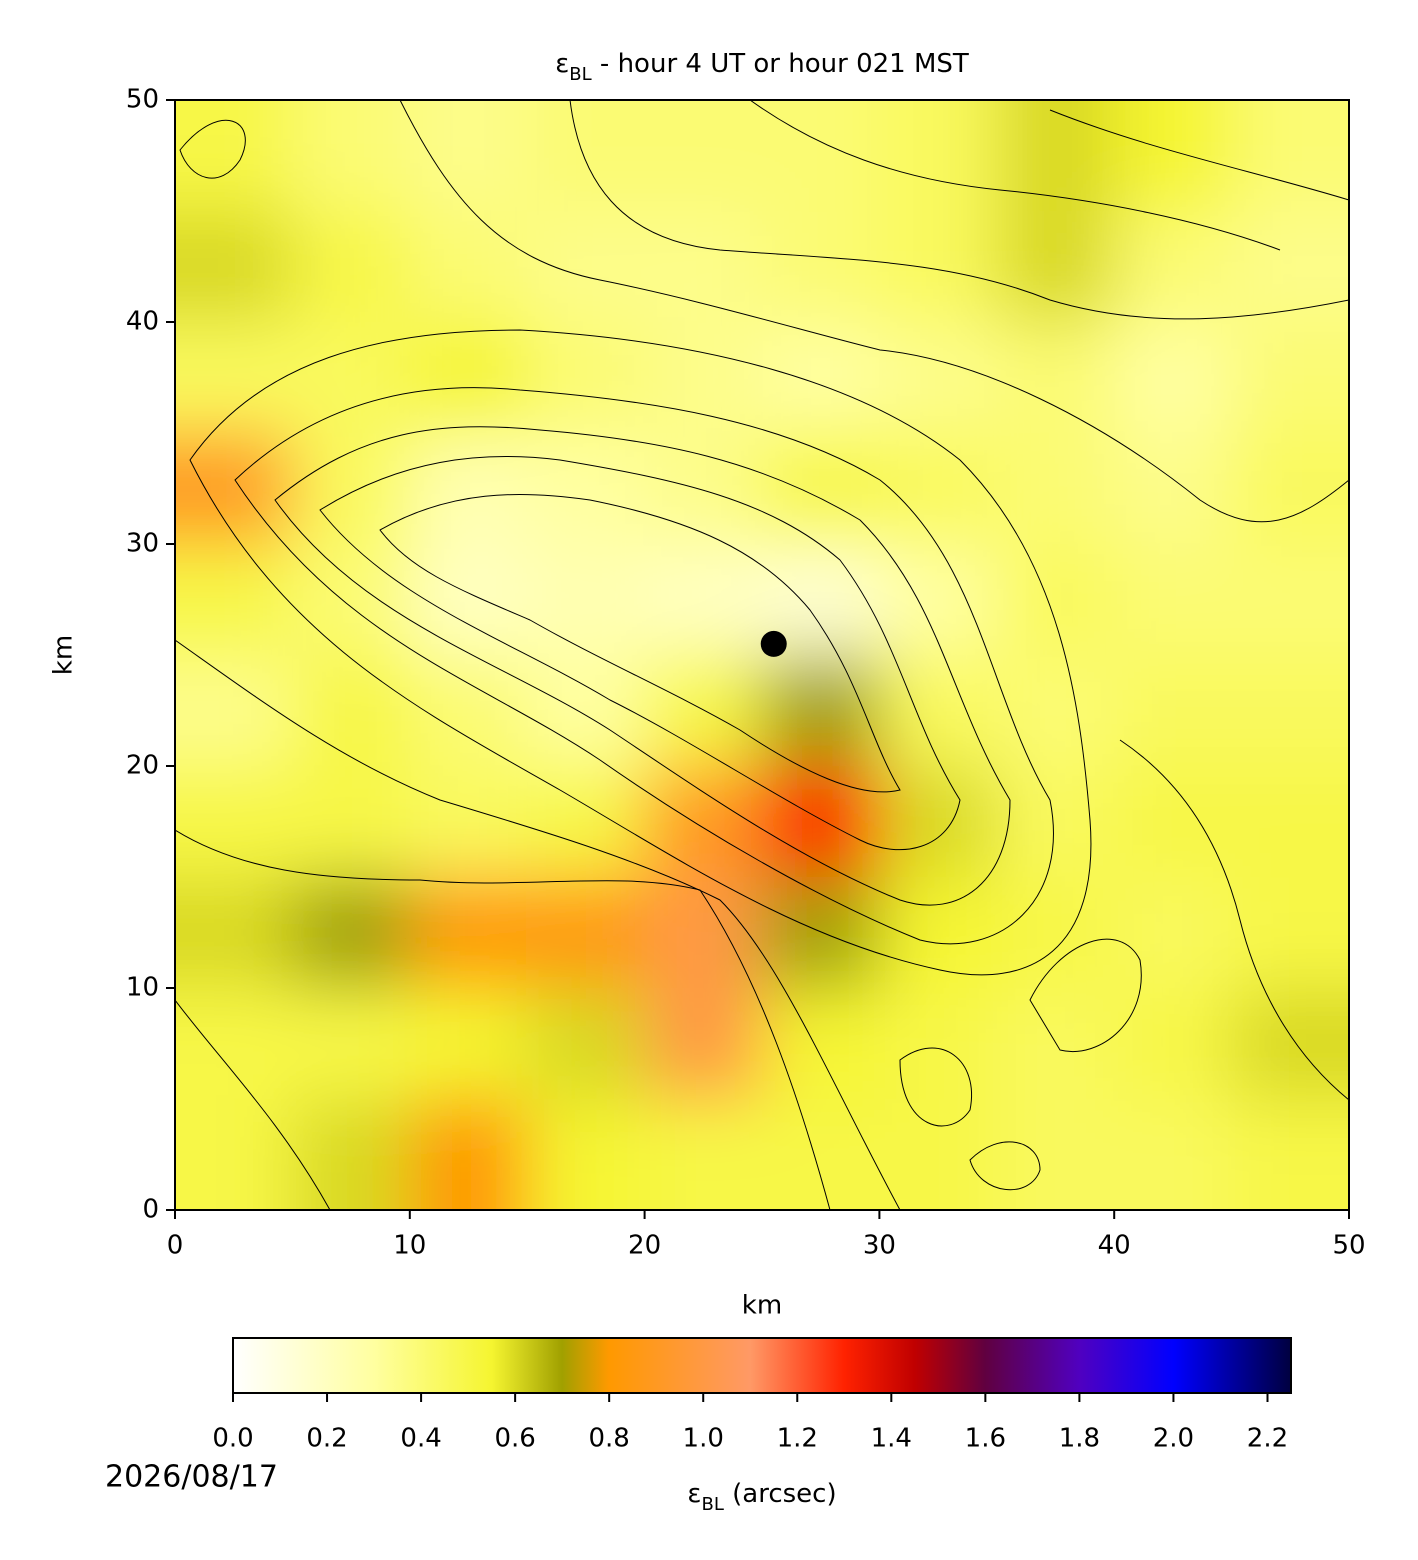  What do you see at coordinates (142, 766) in the screenshot?
I see `y-tick-label: 20` at bounding box center [142, 766].